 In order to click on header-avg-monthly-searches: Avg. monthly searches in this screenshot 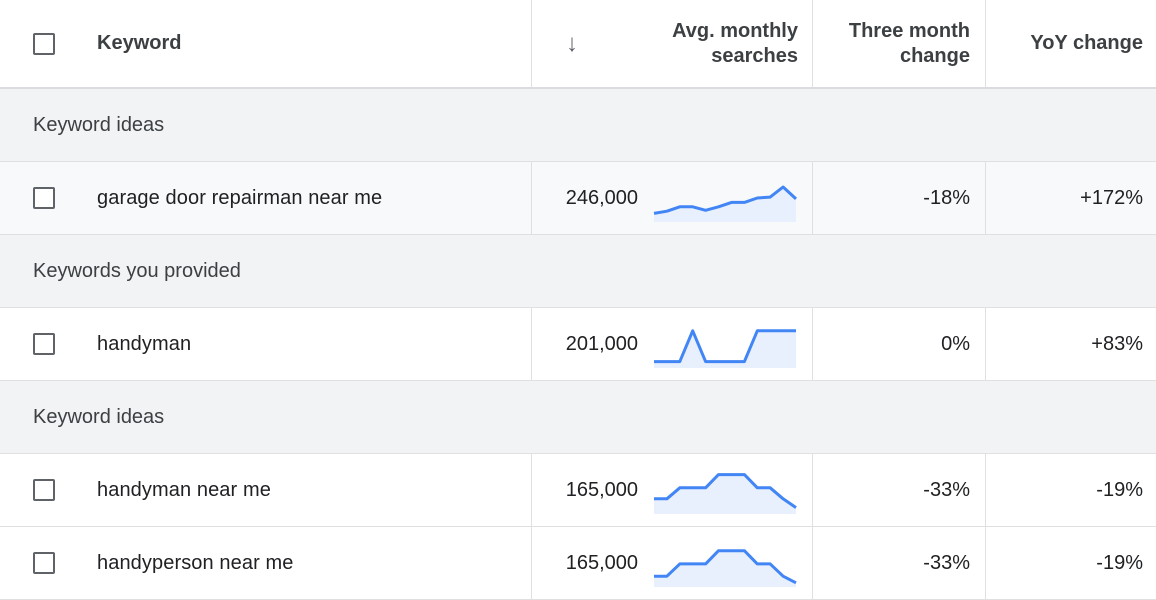, I will do `click(705, 43)`.